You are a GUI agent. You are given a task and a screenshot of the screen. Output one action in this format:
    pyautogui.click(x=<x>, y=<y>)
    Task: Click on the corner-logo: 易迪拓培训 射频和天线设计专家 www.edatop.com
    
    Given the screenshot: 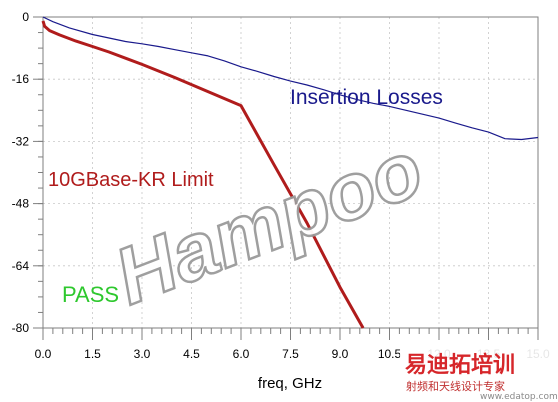 What is the action you would take?
    pyautogui.click(x=479, y=373)
    